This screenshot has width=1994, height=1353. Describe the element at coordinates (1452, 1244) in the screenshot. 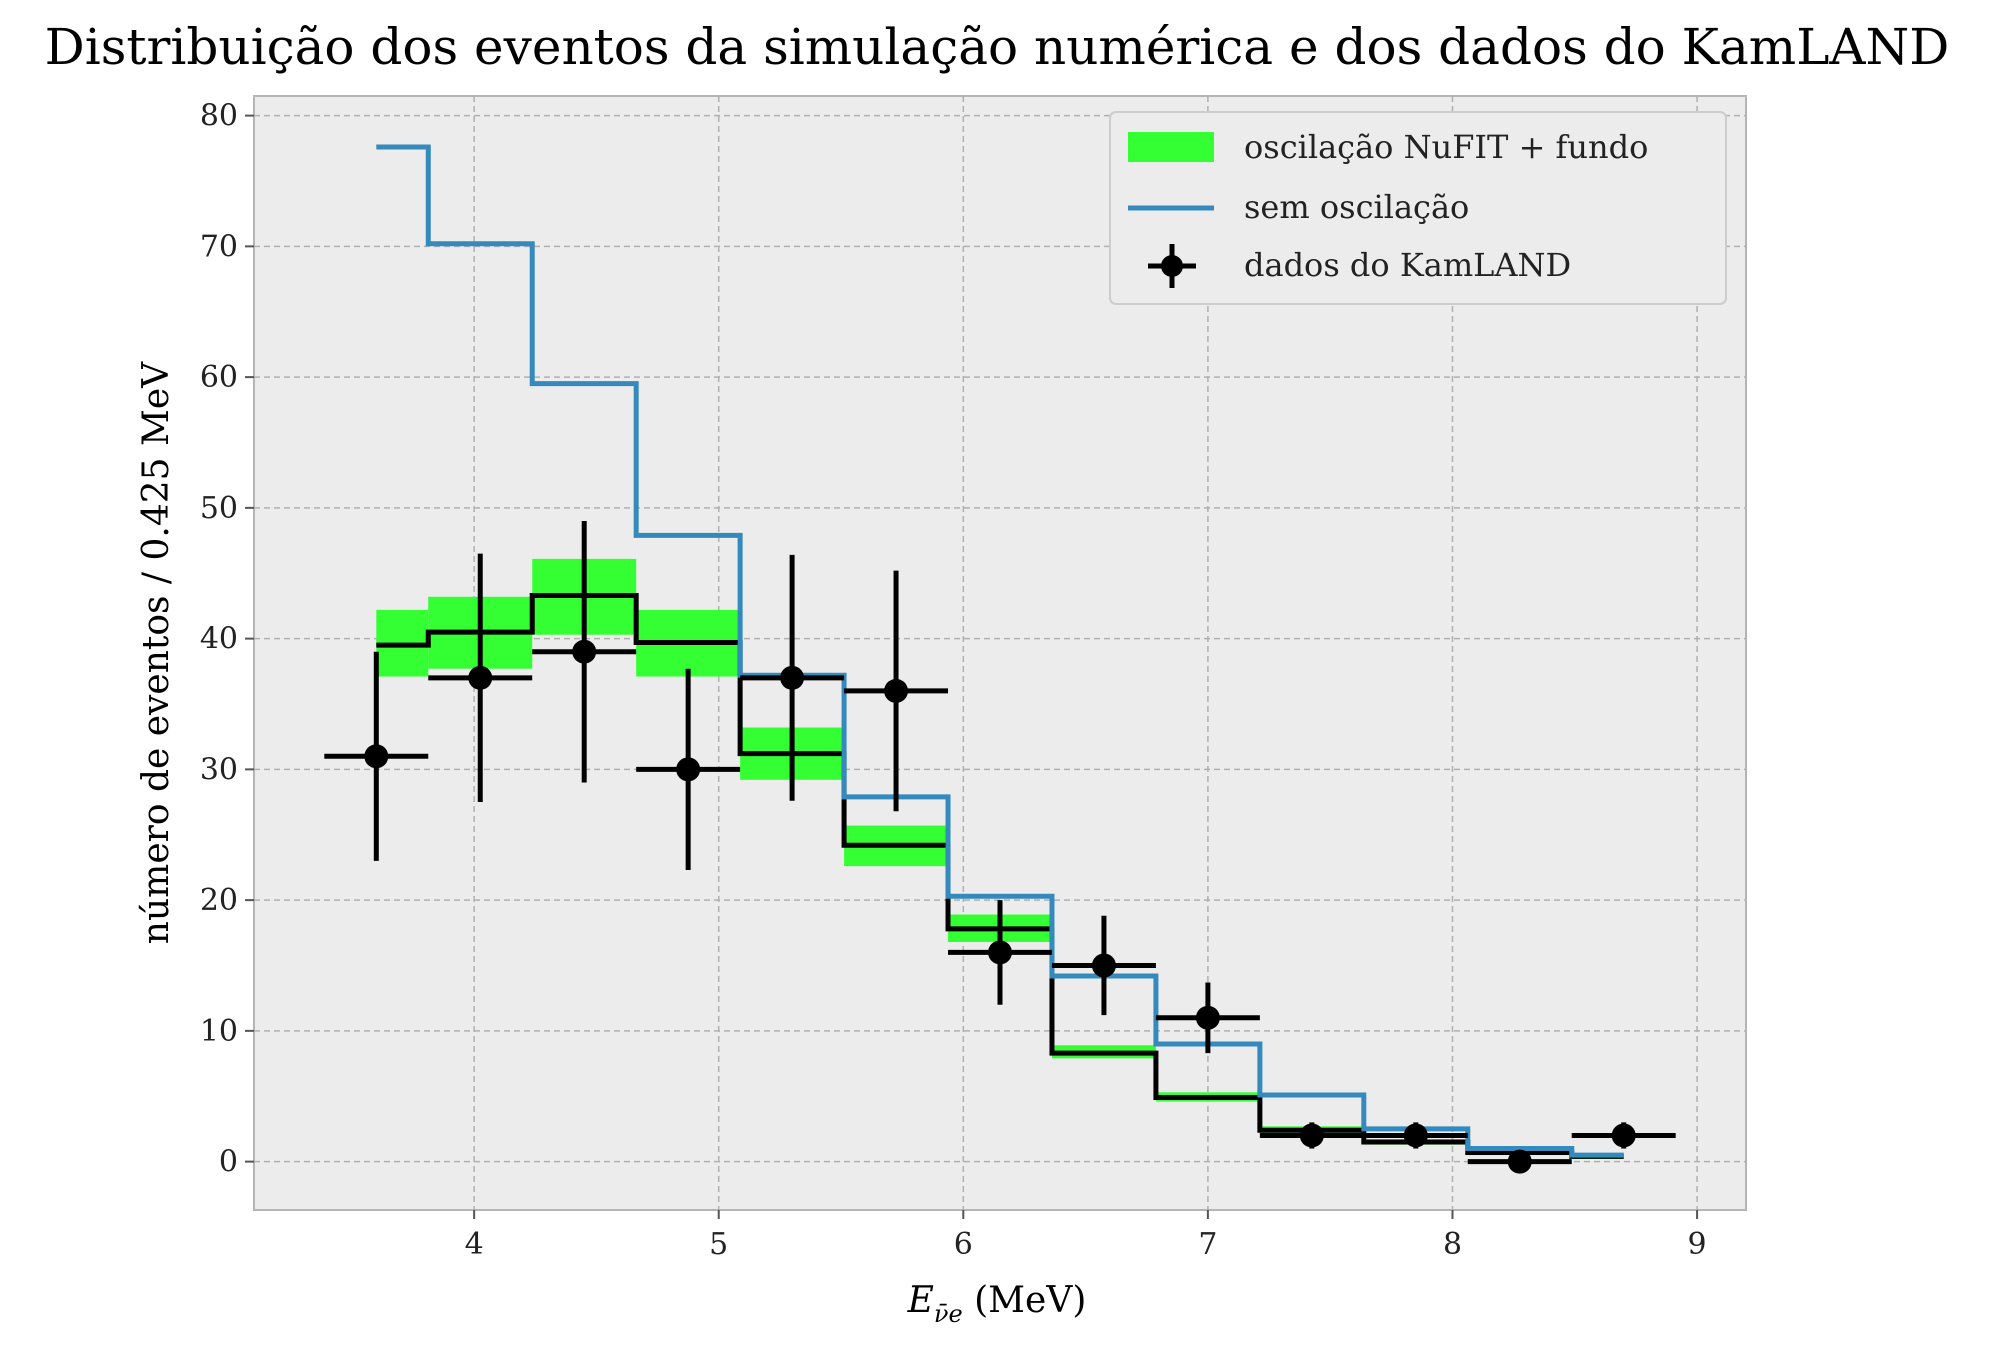

I see `x-tick-label: 8` at that location.